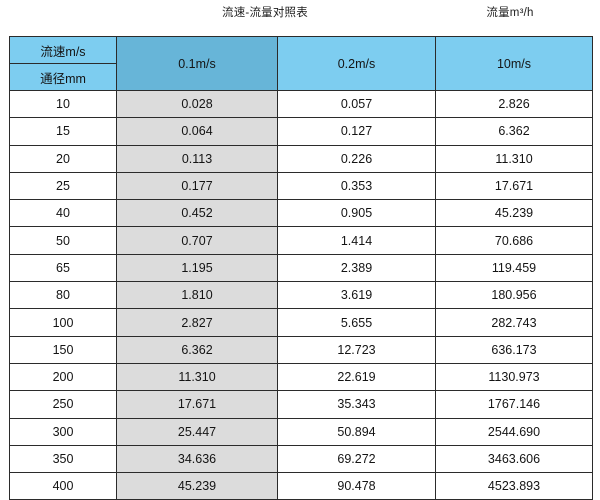 The height and width of the screenshot is (500, 600). I want to click on table-row: 20 0.113 0.226 11.310, so click(301, 158).